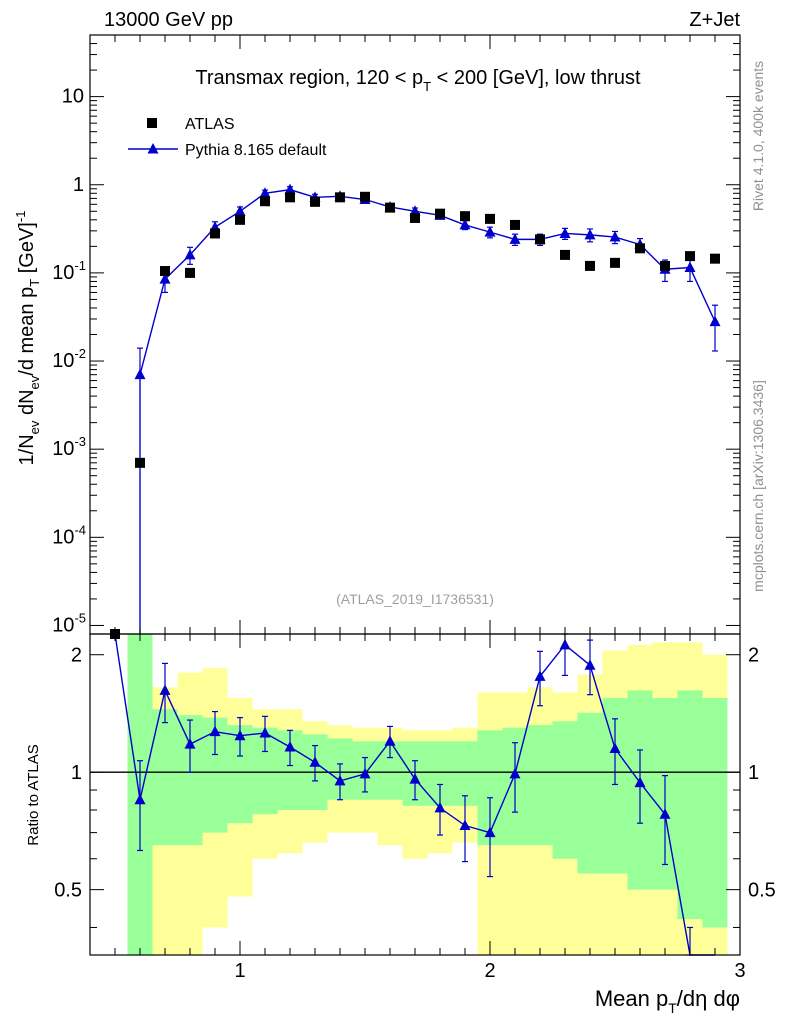  I want to click on pythia-line, so click(427, 281).